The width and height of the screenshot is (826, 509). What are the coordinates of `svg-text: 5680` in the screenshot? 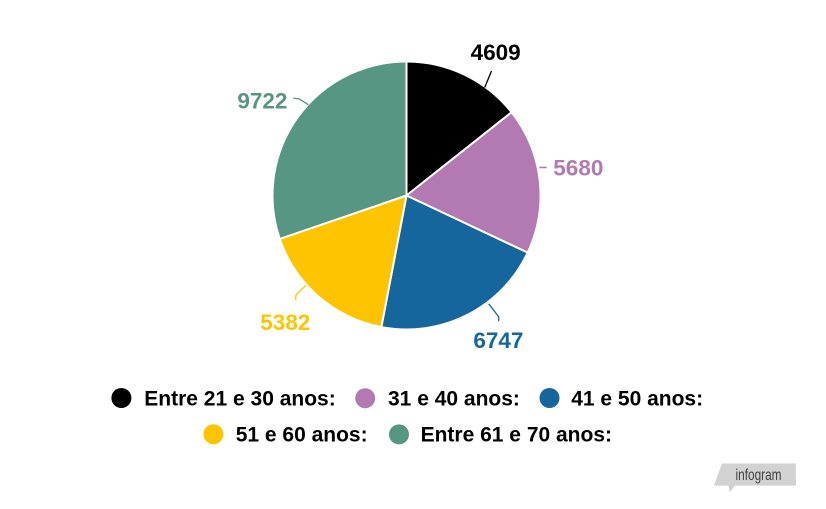 It's located at (578, 167).